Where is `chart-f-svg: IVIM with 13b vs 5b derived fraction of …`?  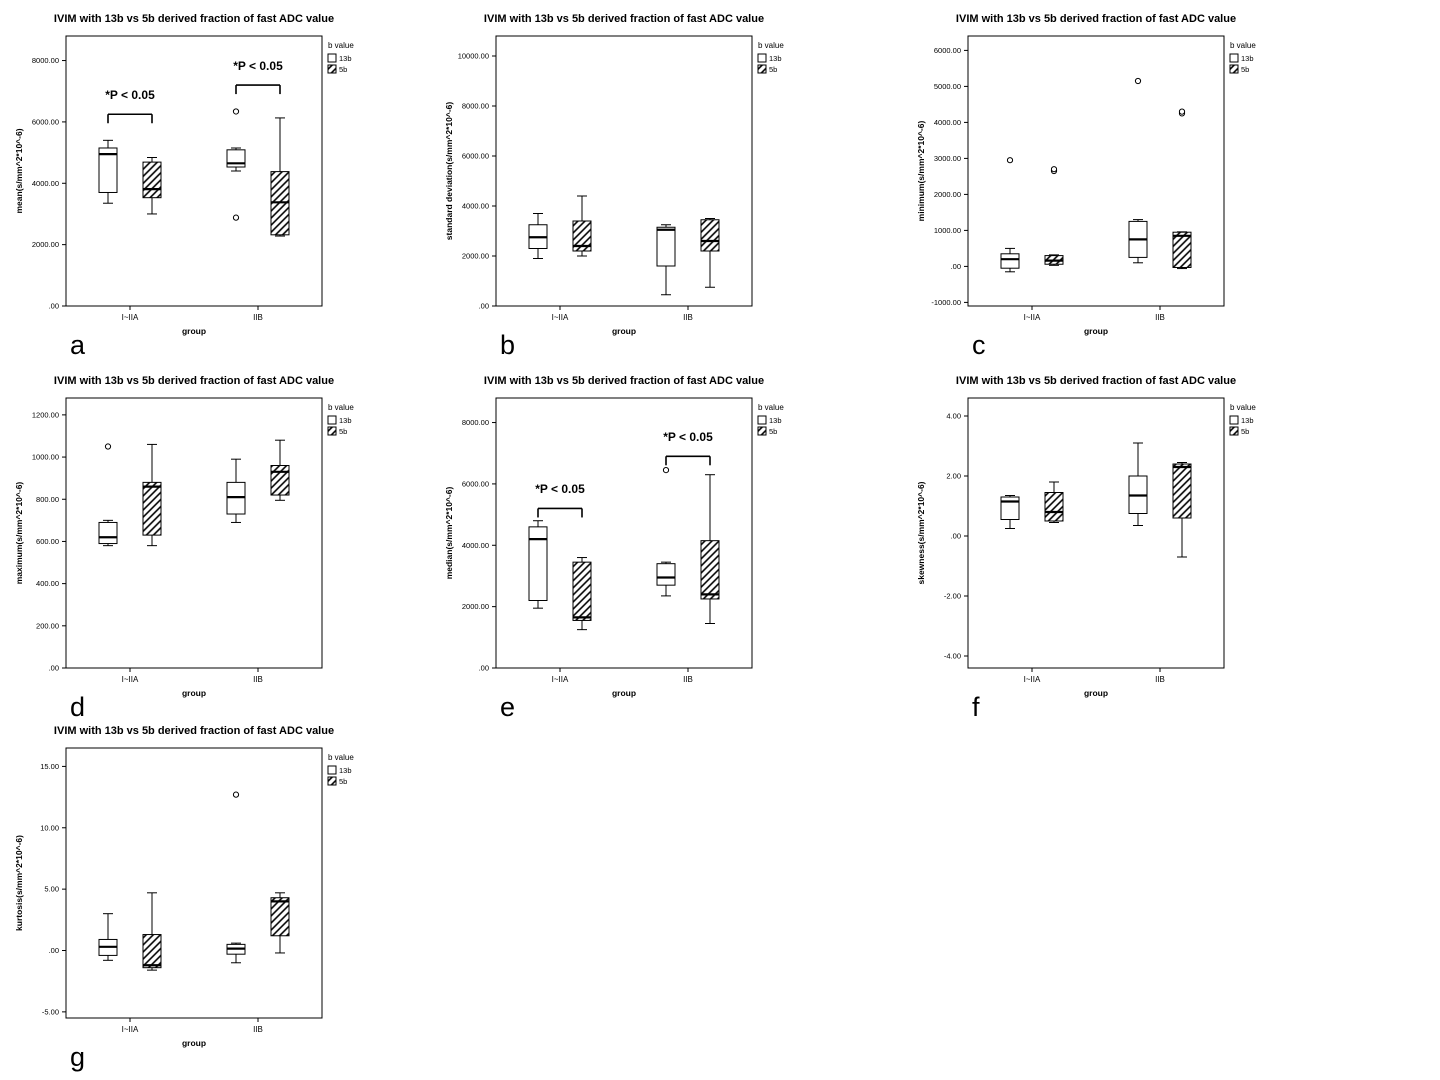
chart-f-svg: IVIM with 13b vs 5b derived fraction of … is located at coordinates (1086, 548).